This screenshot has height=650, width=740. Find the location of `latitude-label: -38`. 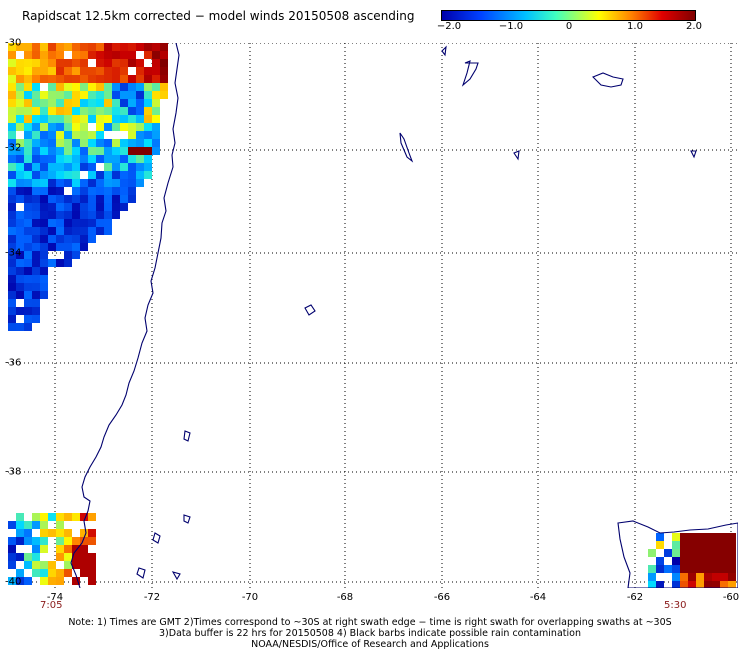

latitude-label: -38 is located at coordinates (13, 472).